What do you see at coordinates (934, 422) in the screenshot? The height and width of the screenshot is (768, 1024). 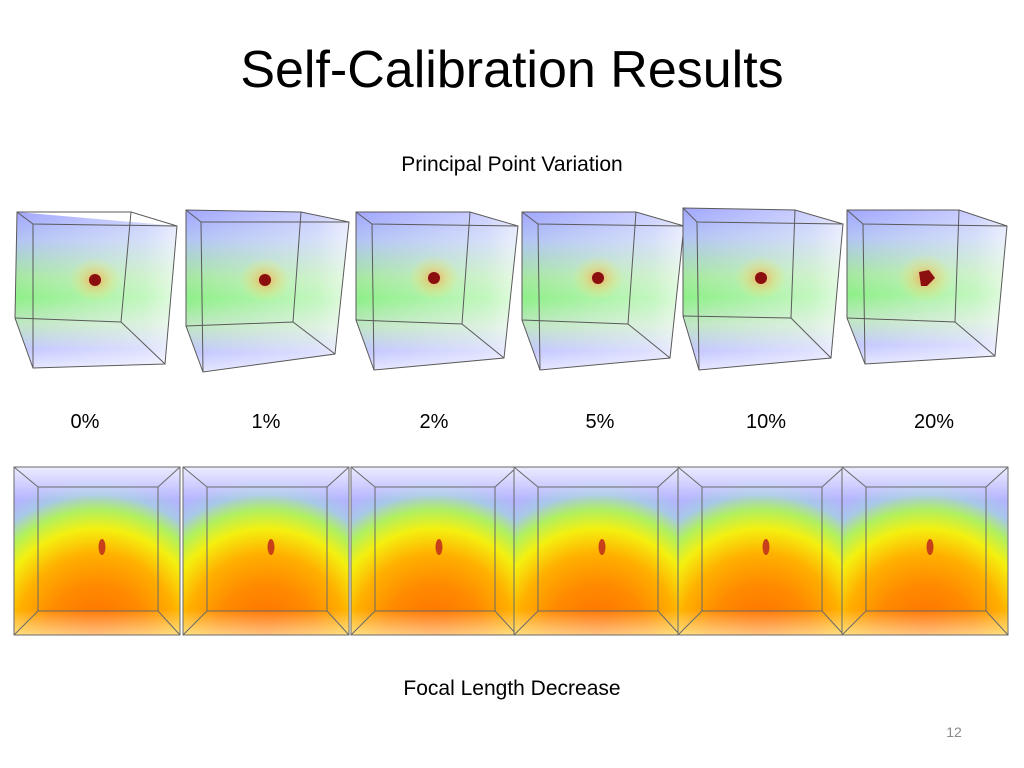 I see `variation-label-5: 20%` at bounding box center [934, 422].